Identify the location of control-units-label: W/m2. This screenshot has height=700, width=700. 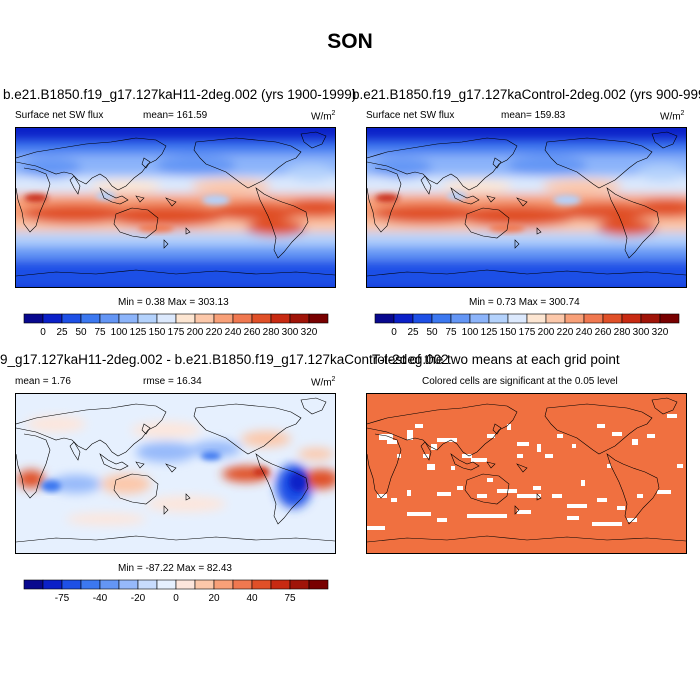
(672, 116).